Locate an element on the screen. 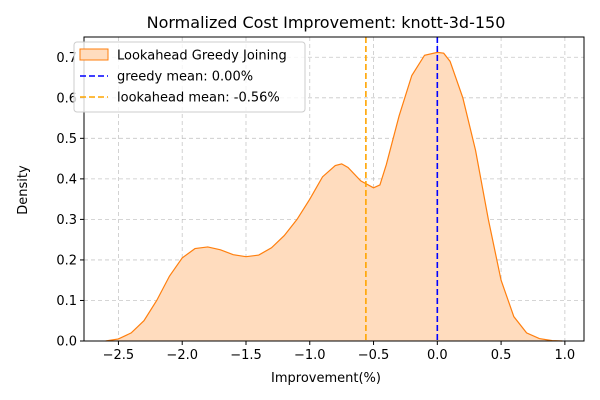 The width and height of the screenshot is (600, 400). y-tick-label: 0.2 is located at coordinates (66, 260).